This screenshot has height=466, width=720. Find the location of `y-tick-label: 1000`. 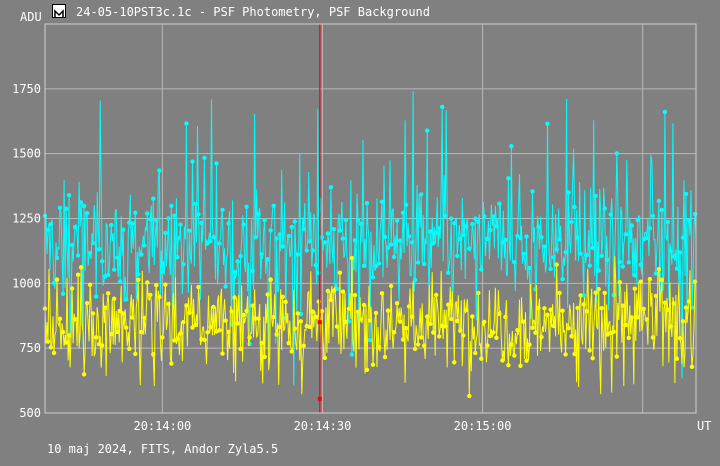

y-tick-label: 1000 is located at coordinates (26, 283).